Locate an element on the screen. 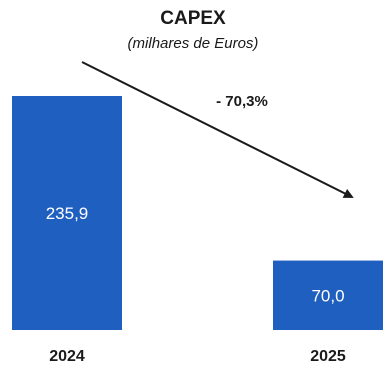  category-label-2024: 2024 is located at coordinates (67, 356).